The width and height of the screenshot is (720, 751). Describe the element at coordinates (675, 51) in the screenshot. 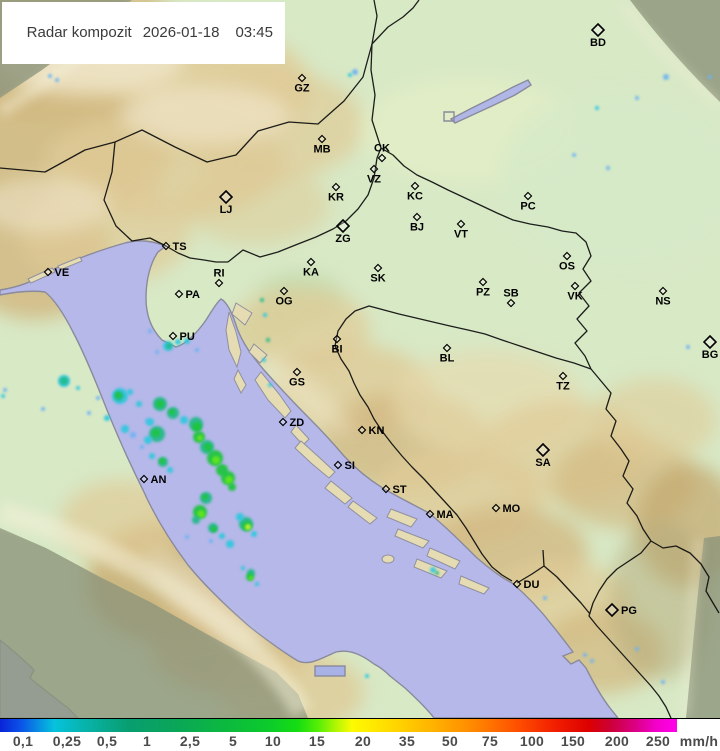

I see `mask-top-right` at that location.